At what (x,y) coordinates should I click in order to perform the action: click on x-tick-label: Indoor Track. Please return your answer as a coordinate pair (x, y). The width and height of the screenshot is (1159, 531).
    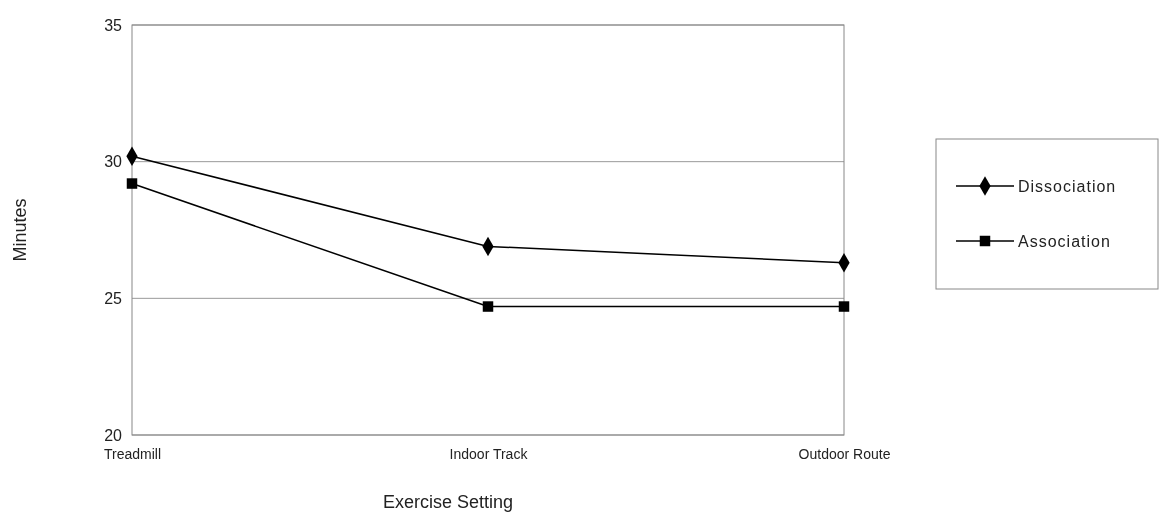
    Looking at the image, I should click on (489, 453).